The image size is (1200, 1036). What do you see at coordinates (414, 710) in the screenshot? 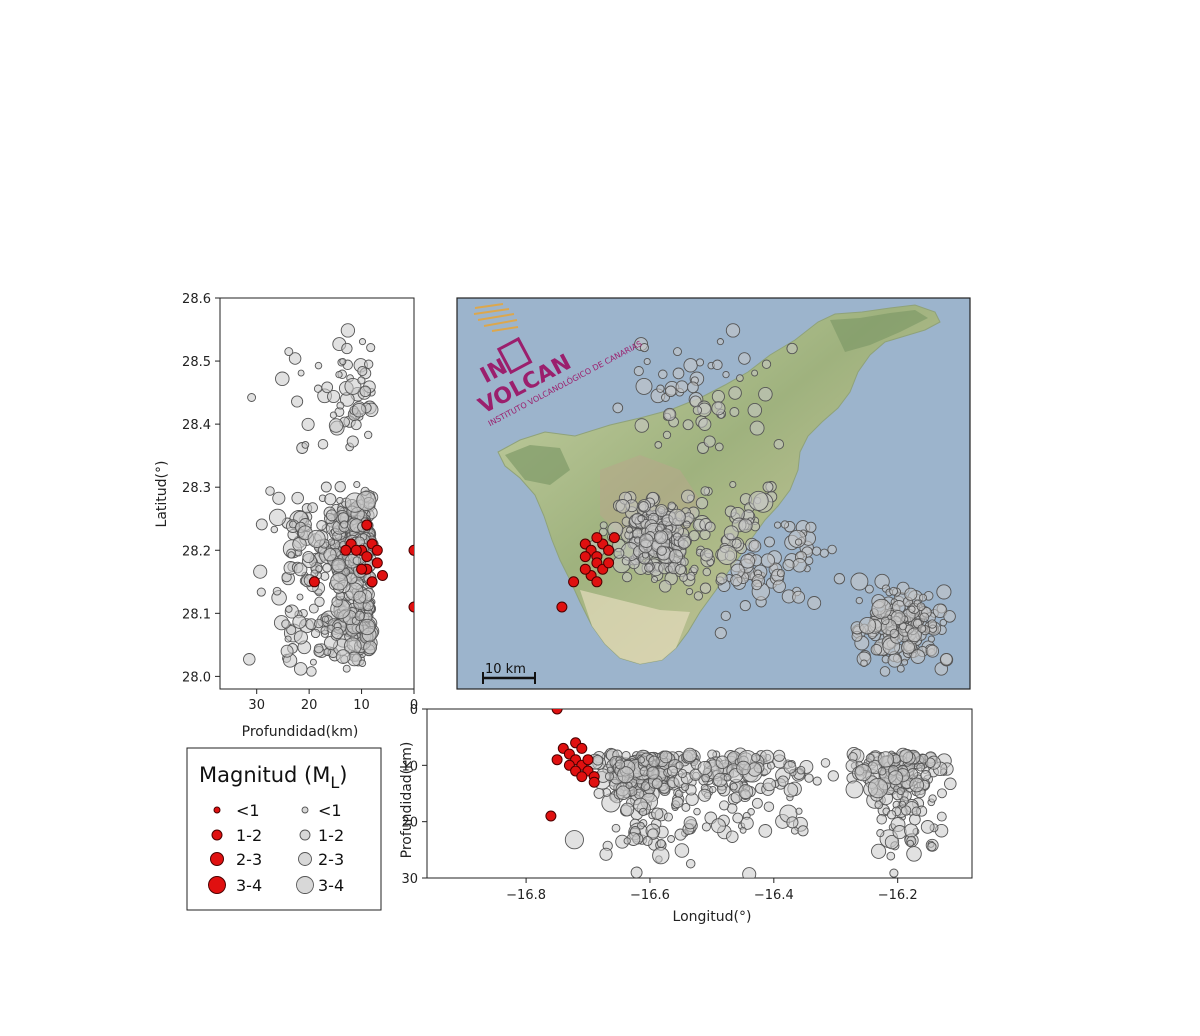
I see `depth-tick-bottom-label: 0` at bounding box center [414, 710].